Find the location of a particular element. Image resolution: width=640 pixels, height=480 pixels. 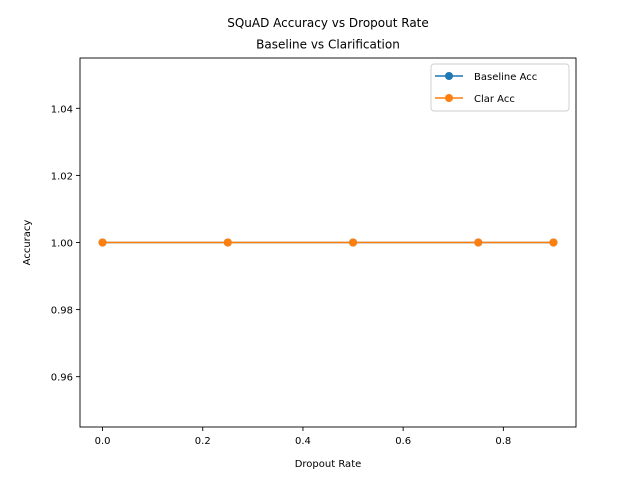

x-tick-label: 0.4 is located at coordinates (303, 441).